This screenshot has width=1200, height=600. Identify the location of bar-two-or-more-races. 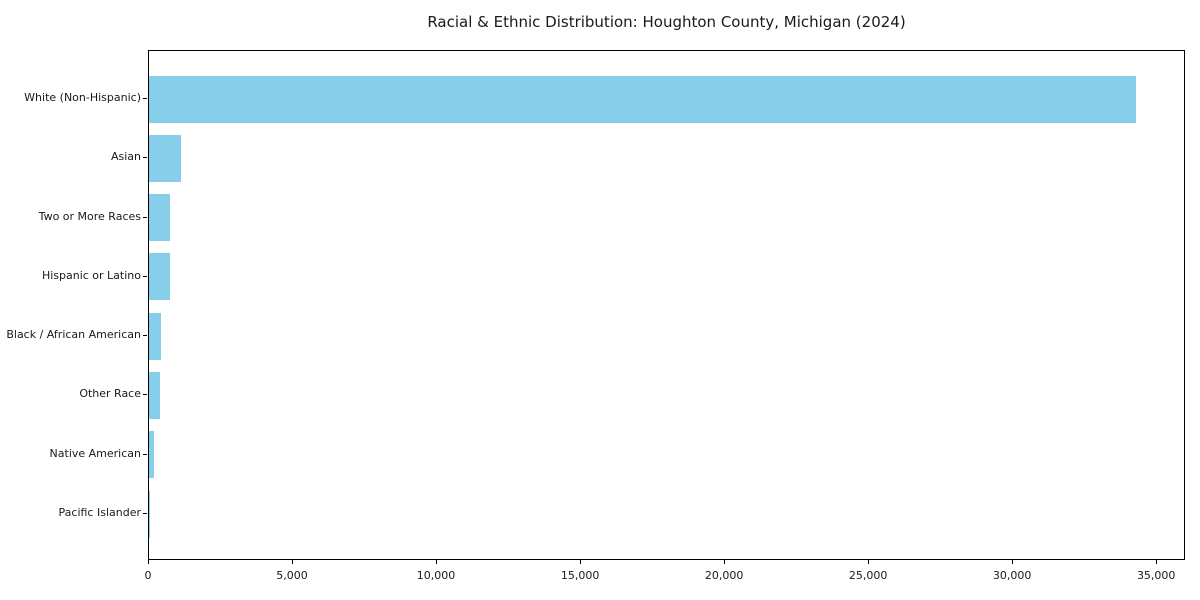
(160, 218).